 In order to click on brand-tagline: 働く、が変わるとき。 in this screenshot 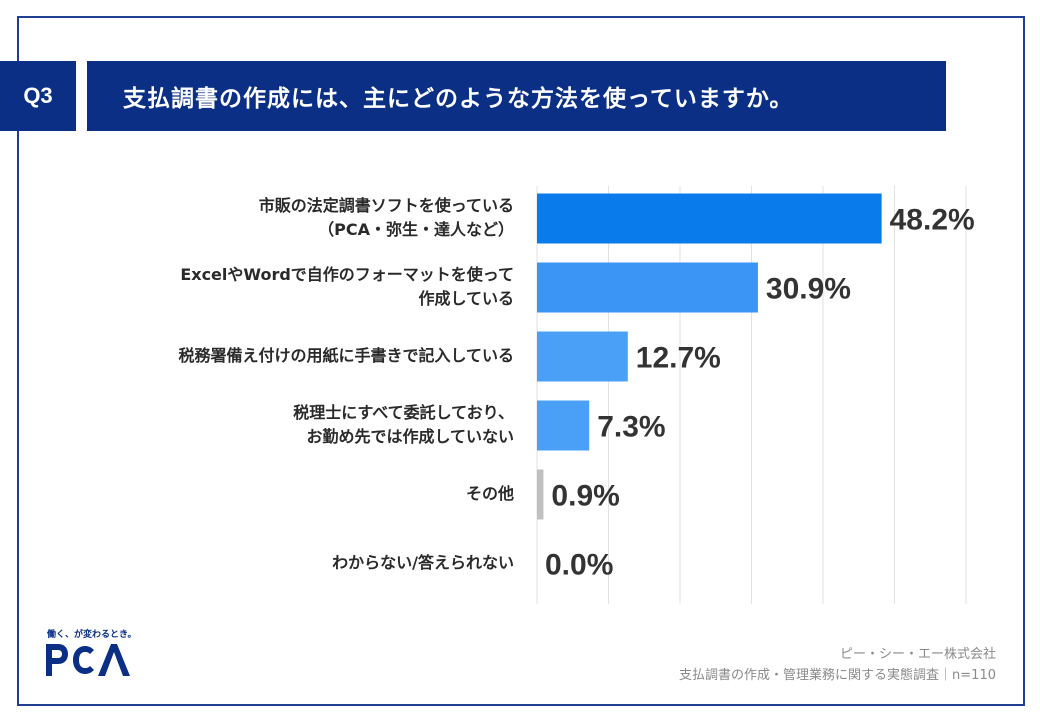, I will do `click(92, 635)`.